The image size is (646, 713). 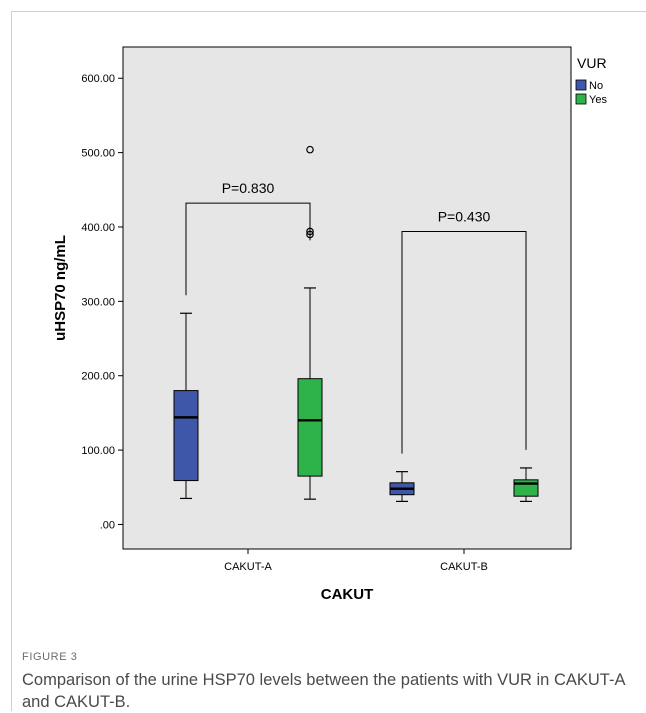 I want to click on y-tick-label: 500.00, so click(x=98, y=154).